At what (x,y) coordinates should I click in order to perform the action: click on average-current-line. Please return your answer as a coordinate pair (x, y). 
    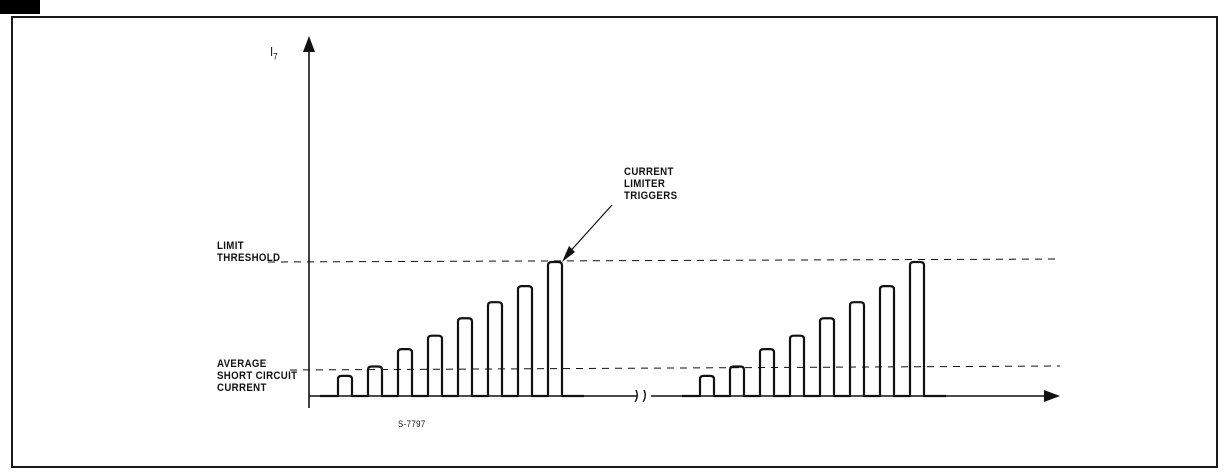
    Looking at the image, I should click on (675, 368).